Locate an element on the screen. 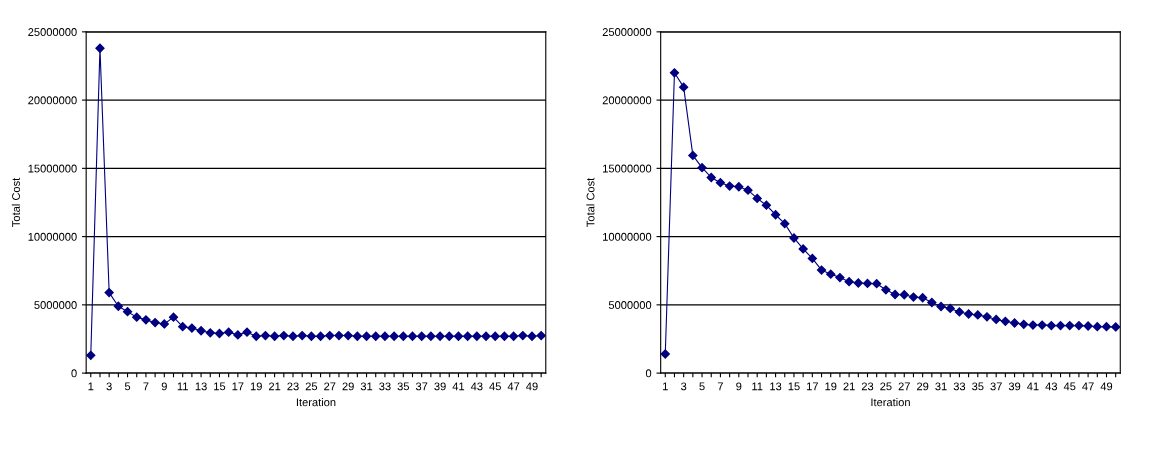 Image resolution: width=1149 pixels, height=455 pixels. x-tick-label: 19 is located at coordinates (256, 386).